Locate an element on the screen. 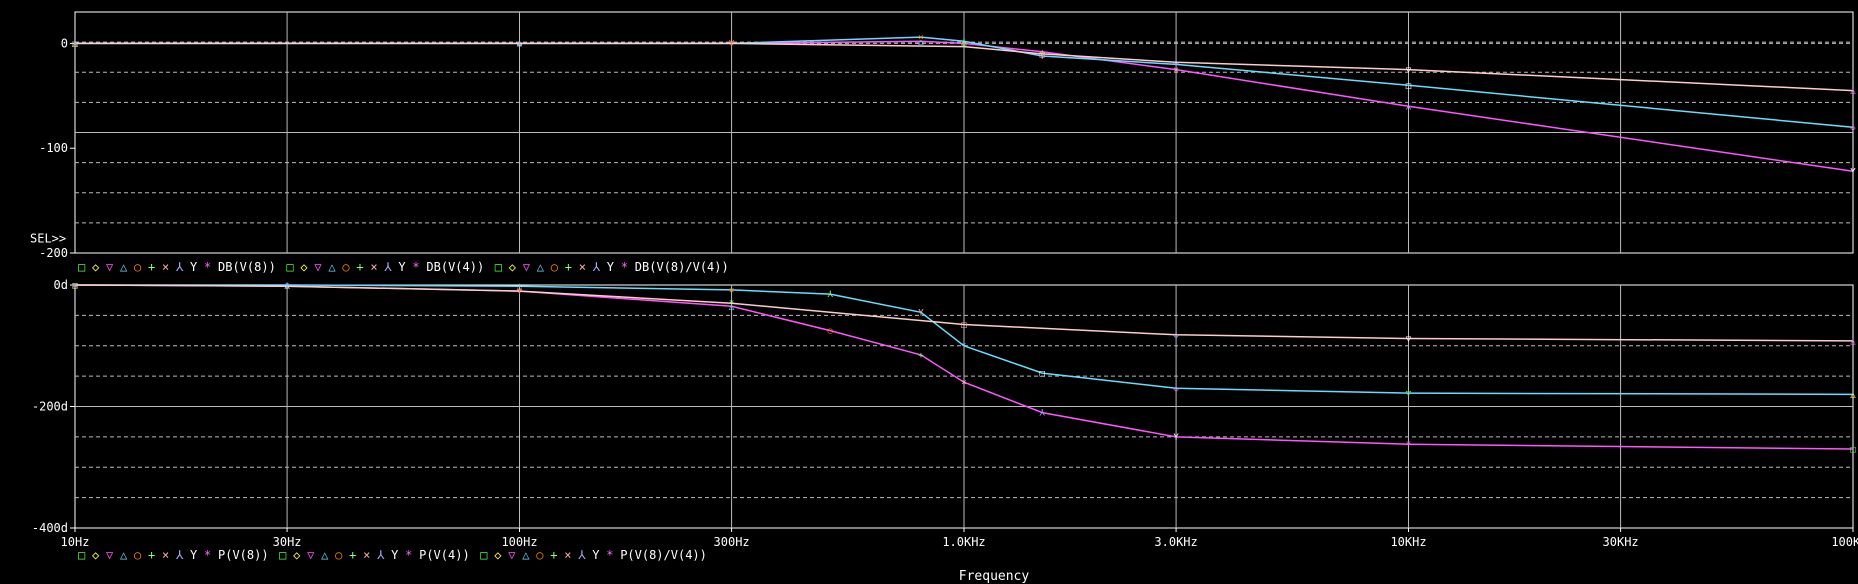  x-tick-label: 100Hz is located at coordinates (519, 542).